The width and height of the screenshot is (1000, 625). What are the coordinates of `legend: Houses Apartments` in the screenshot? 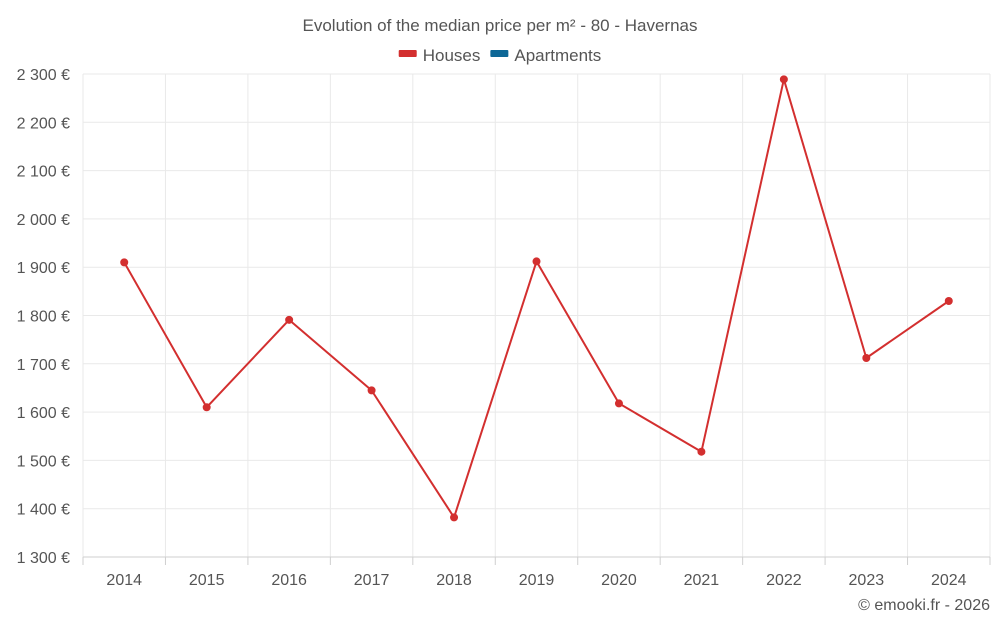 It's located at (499, 55).